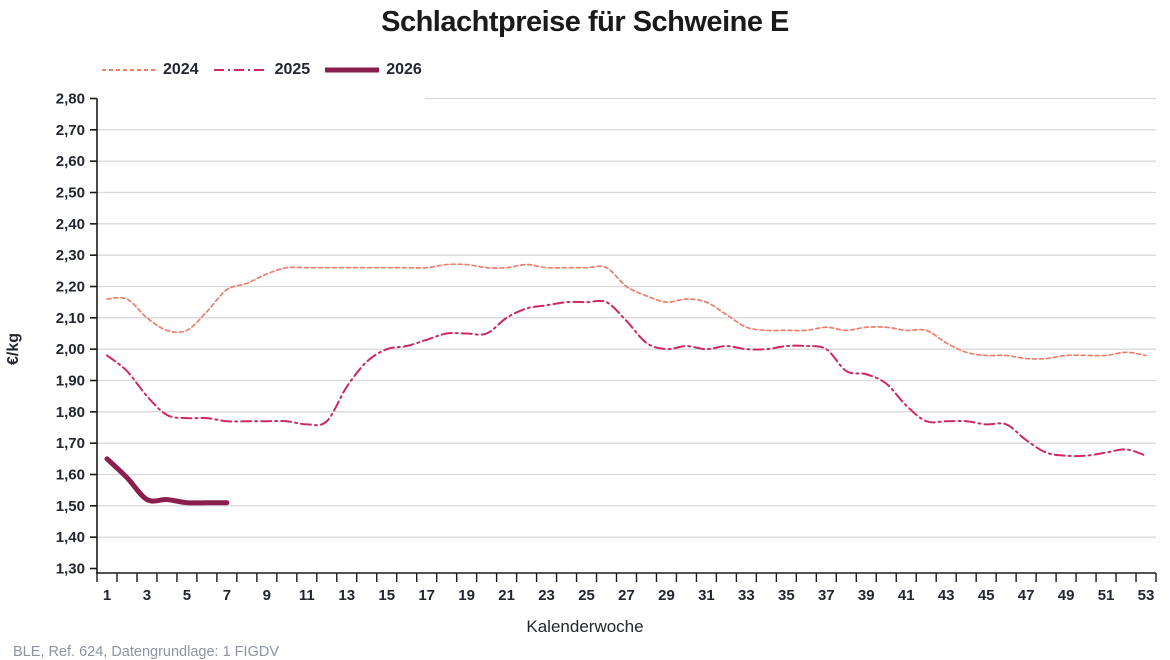 This screenshot has width=1170, height=660. Describe the element at coordinates (666, 595) in the screenshot. I see `x-tick-label: 29` at that location.